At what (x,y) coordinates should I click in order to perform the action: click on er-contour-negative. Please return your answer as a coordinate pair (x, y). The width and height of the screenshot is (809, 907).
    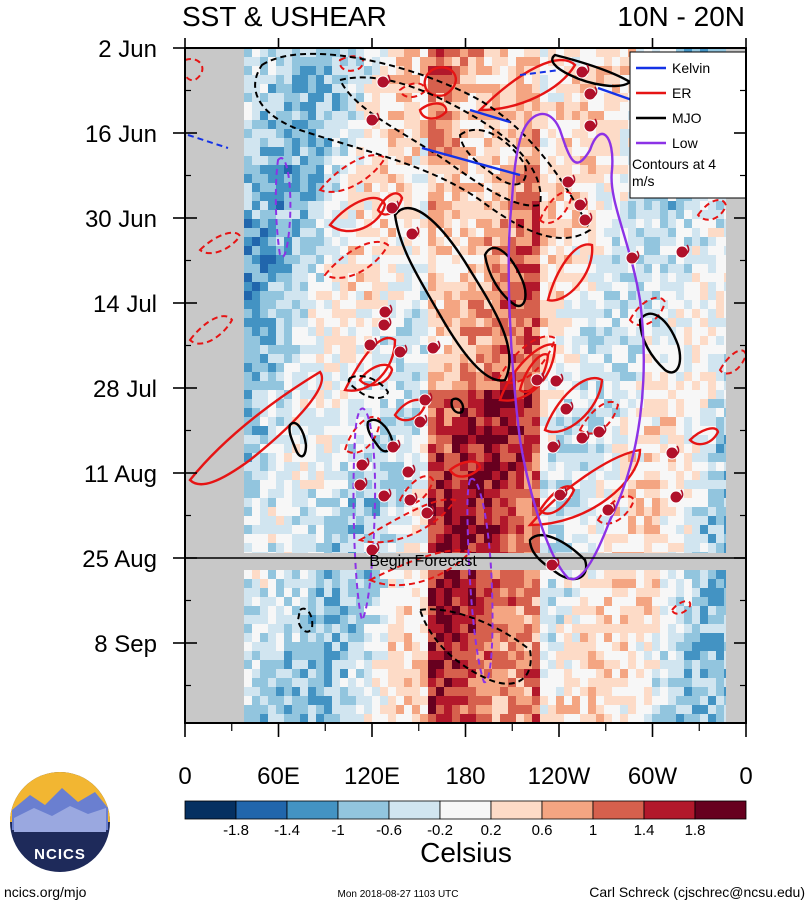
    Looking at the image, I should click on (732, 362).